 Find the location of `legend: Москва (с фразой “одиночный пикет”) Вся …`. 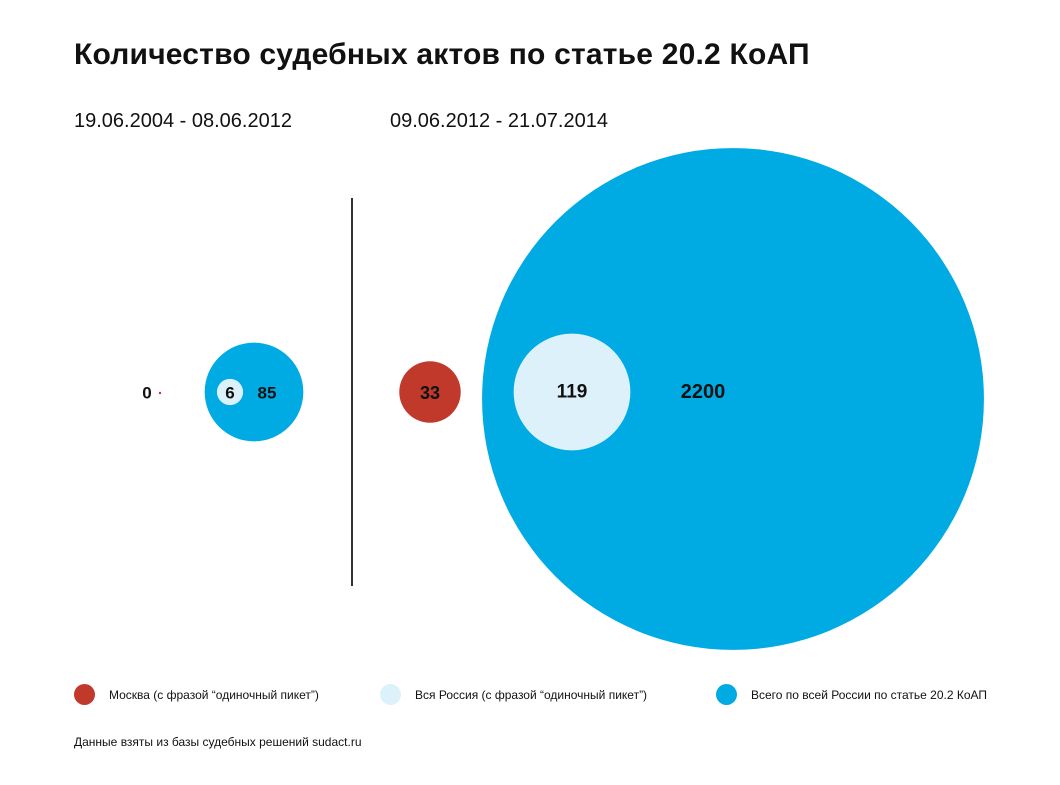

legend: Москва (с фразой “одиночный пикет”) Вся … is located at coordinates (530, 699).